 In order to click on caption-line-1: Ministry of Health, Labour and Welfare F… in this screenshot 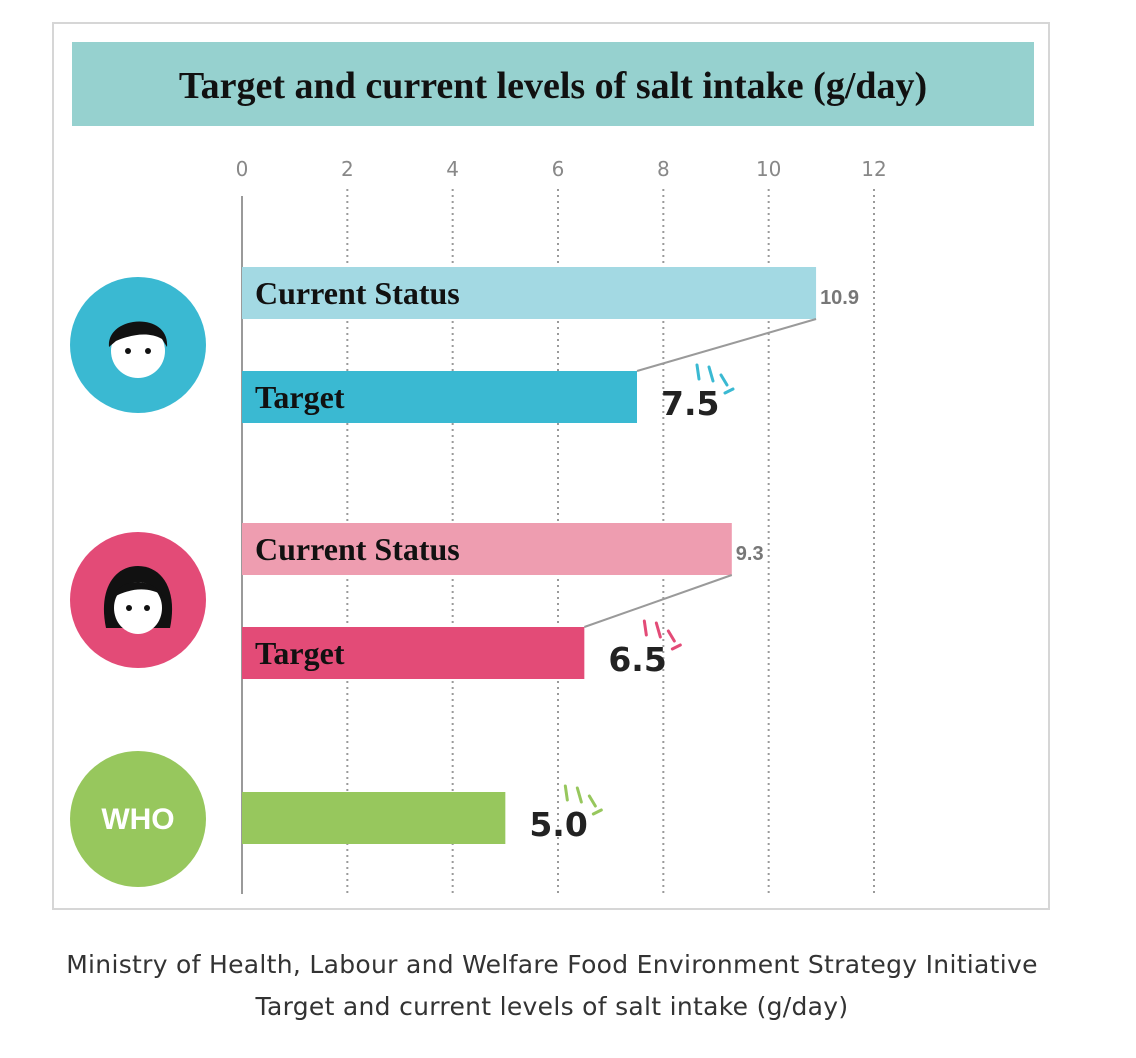, I will do `click(552, 964)`.